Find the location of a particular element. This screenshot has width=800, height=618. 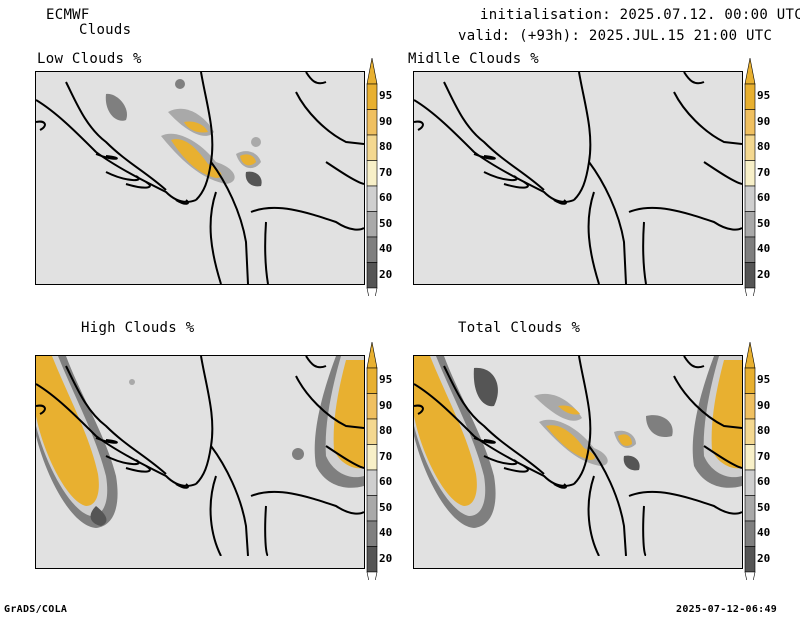

map-low-clouds is located at coordinates (200, 178).